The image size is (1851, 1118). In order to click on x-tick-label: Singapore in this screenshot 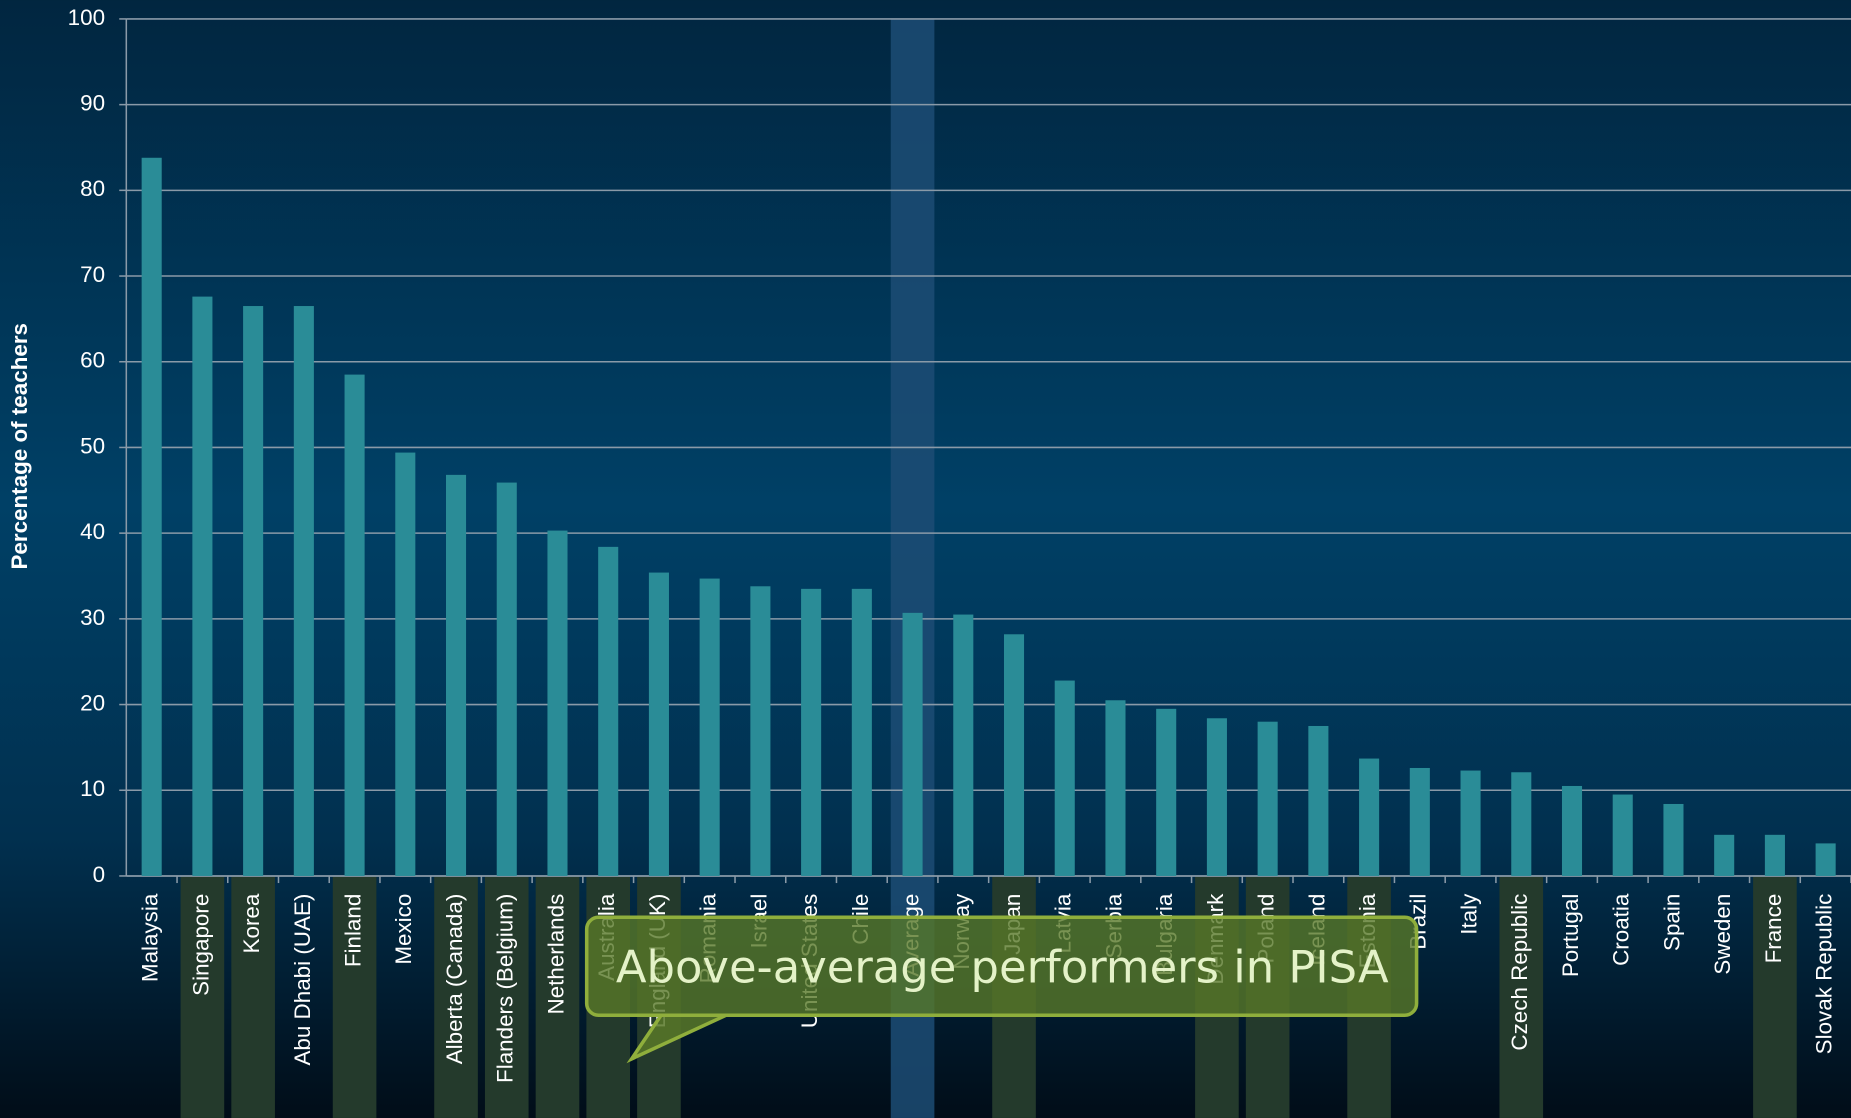, I will do `click(200, 945)`.